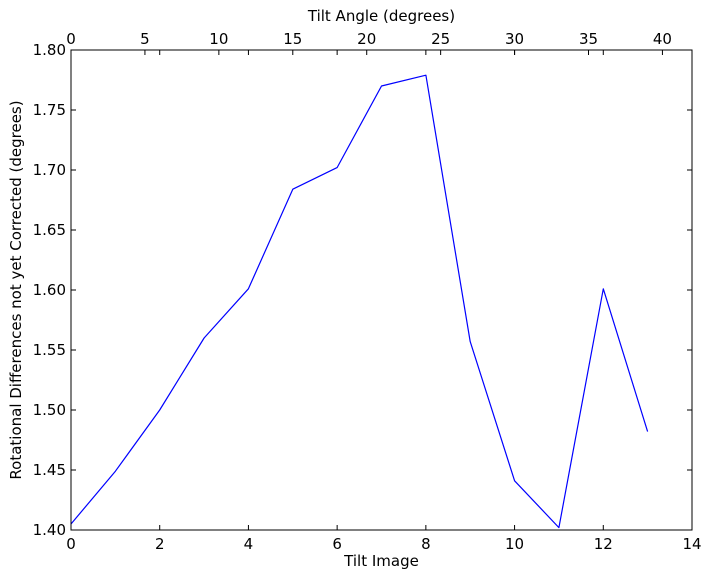 The image size is (710, 579). Describe the element at coordinates (514, 39) in the screenshot. I see `top-axis-tick-label: 30` at that location.